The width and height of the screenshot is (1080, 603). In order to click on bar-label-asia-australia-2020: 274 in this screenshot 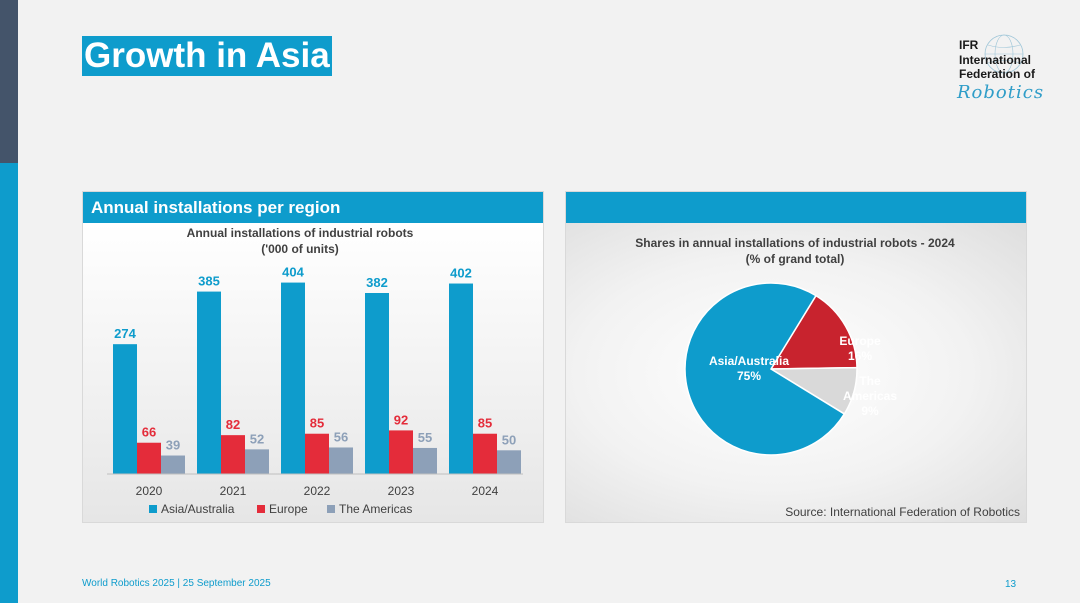, I will do `click(125, 333)`.